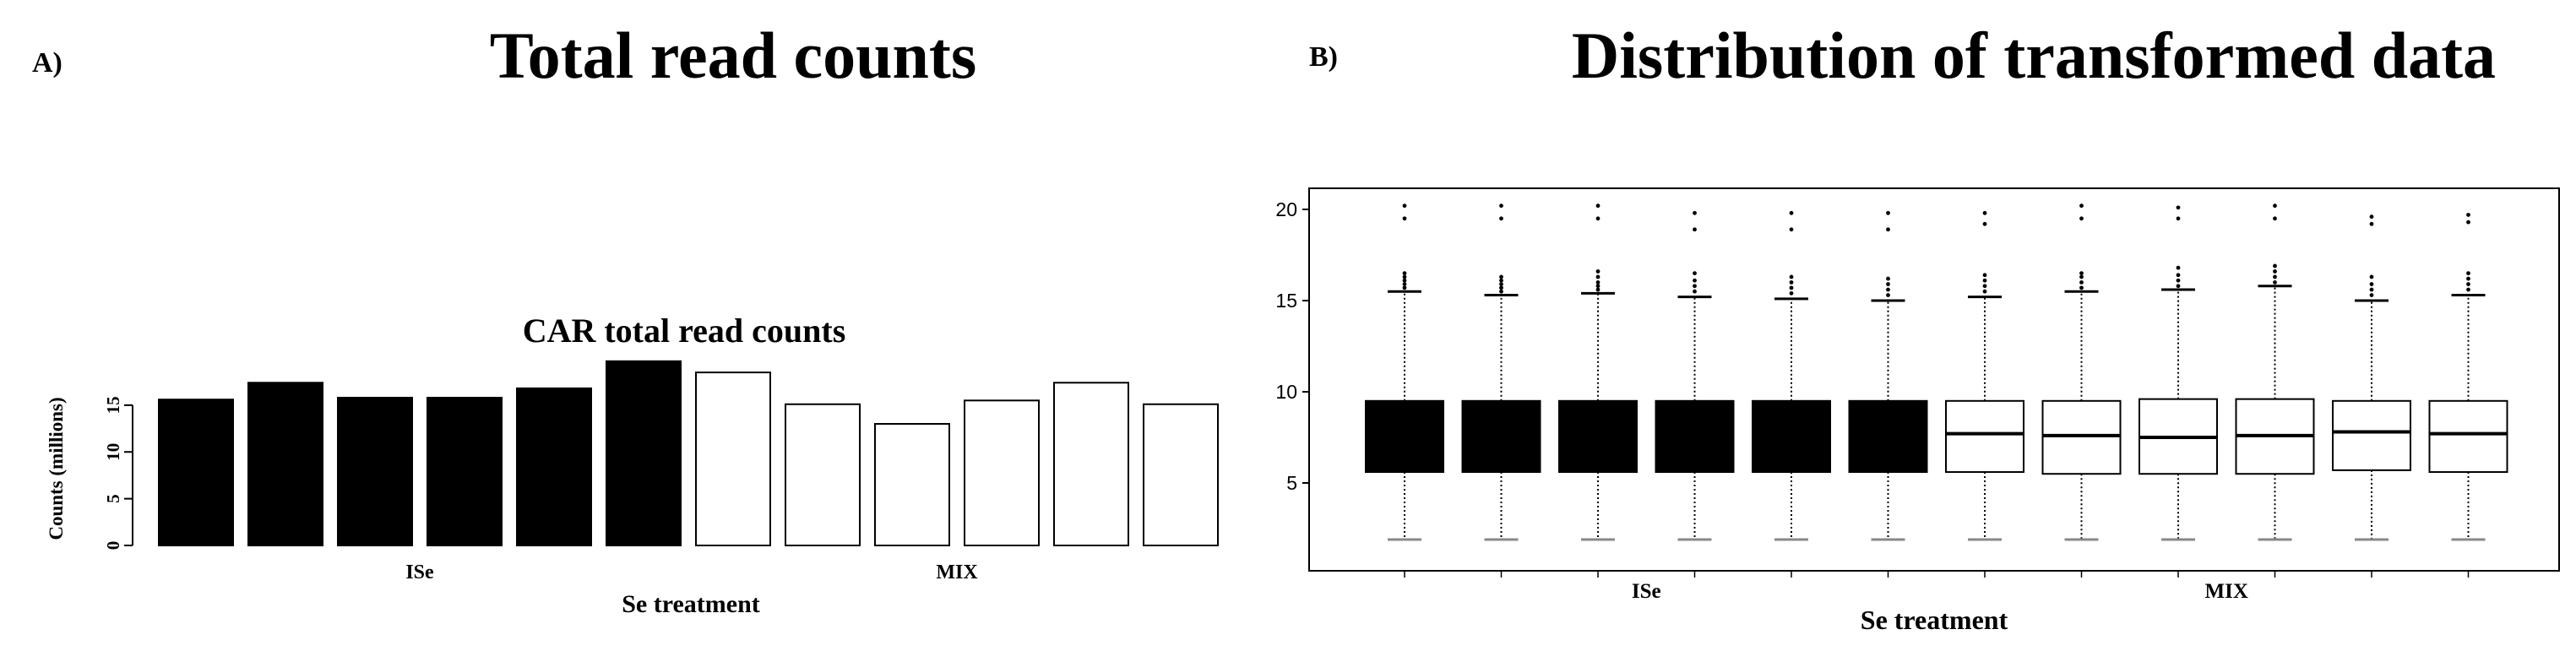 This screenshot has width=2576, height=651. I want to click on panel-b-label: B), so click(1323, 57).